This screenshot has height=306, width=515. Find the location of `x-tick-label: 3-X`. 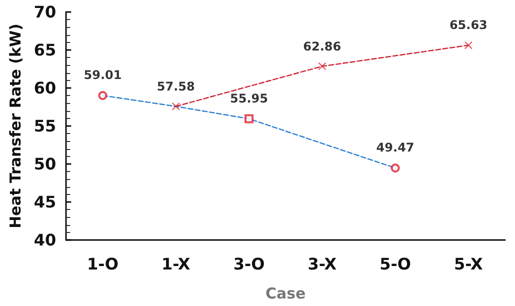

x-tick-label: 3-X is located at coordinates (323, 264).